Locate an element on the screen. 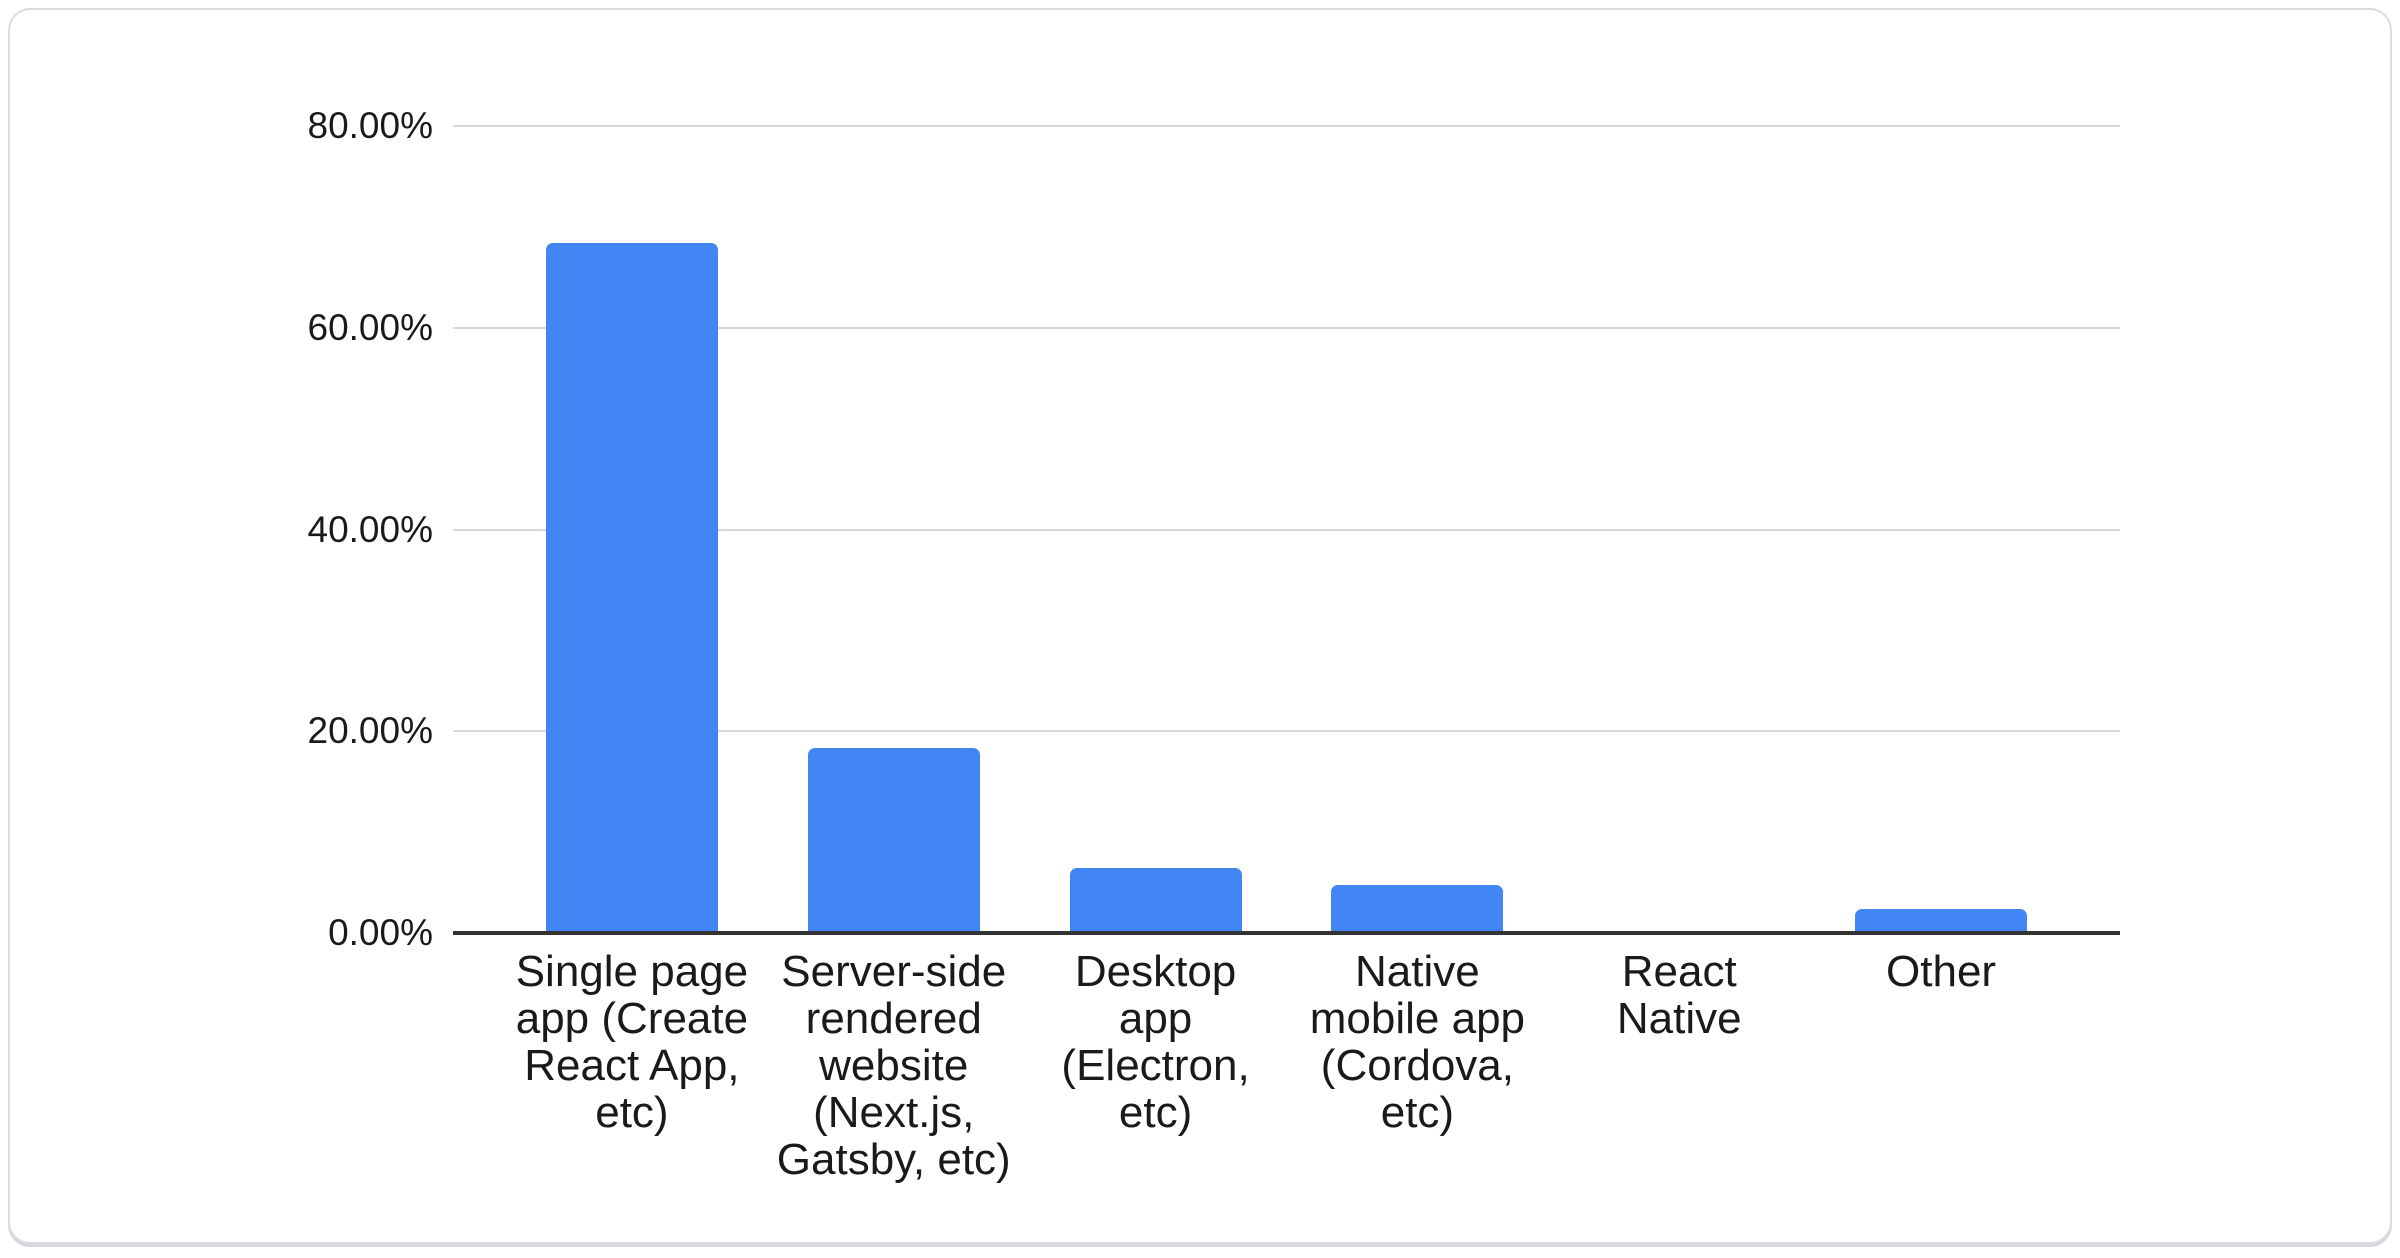  x-category-label: Other is located at coordinates (1941, 1103).